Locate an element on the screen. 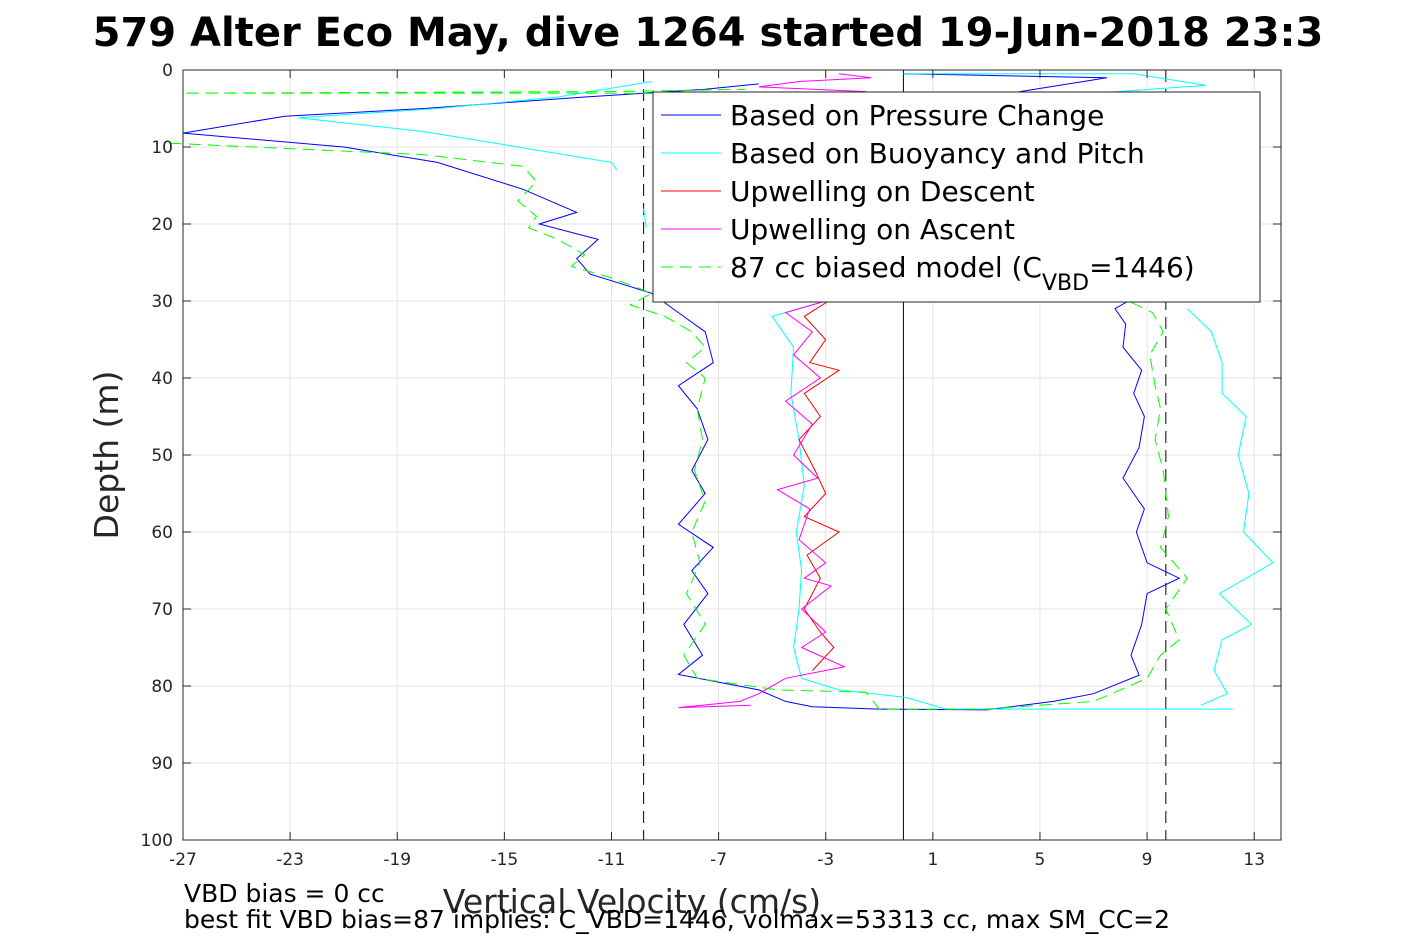  x-tick-label: -3 is located at coordinates (825, 860).